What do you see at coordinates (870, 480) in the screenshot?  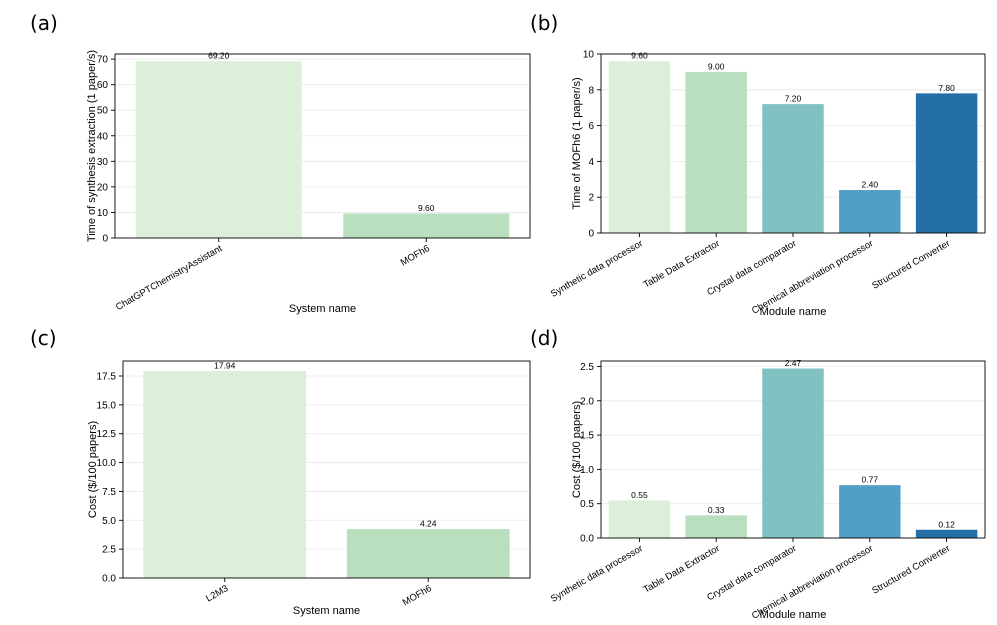 I see `data-label: 0.77` at bounding box center [870, 480].